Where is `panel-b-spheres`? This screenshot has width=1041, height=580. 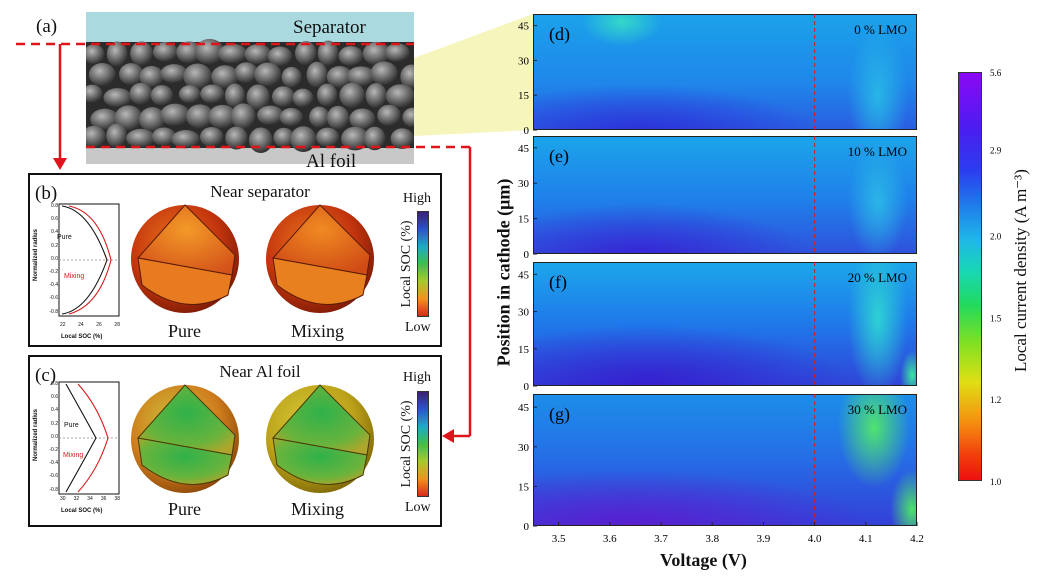
panel-b-spheres is located at coordinates (252, 258).